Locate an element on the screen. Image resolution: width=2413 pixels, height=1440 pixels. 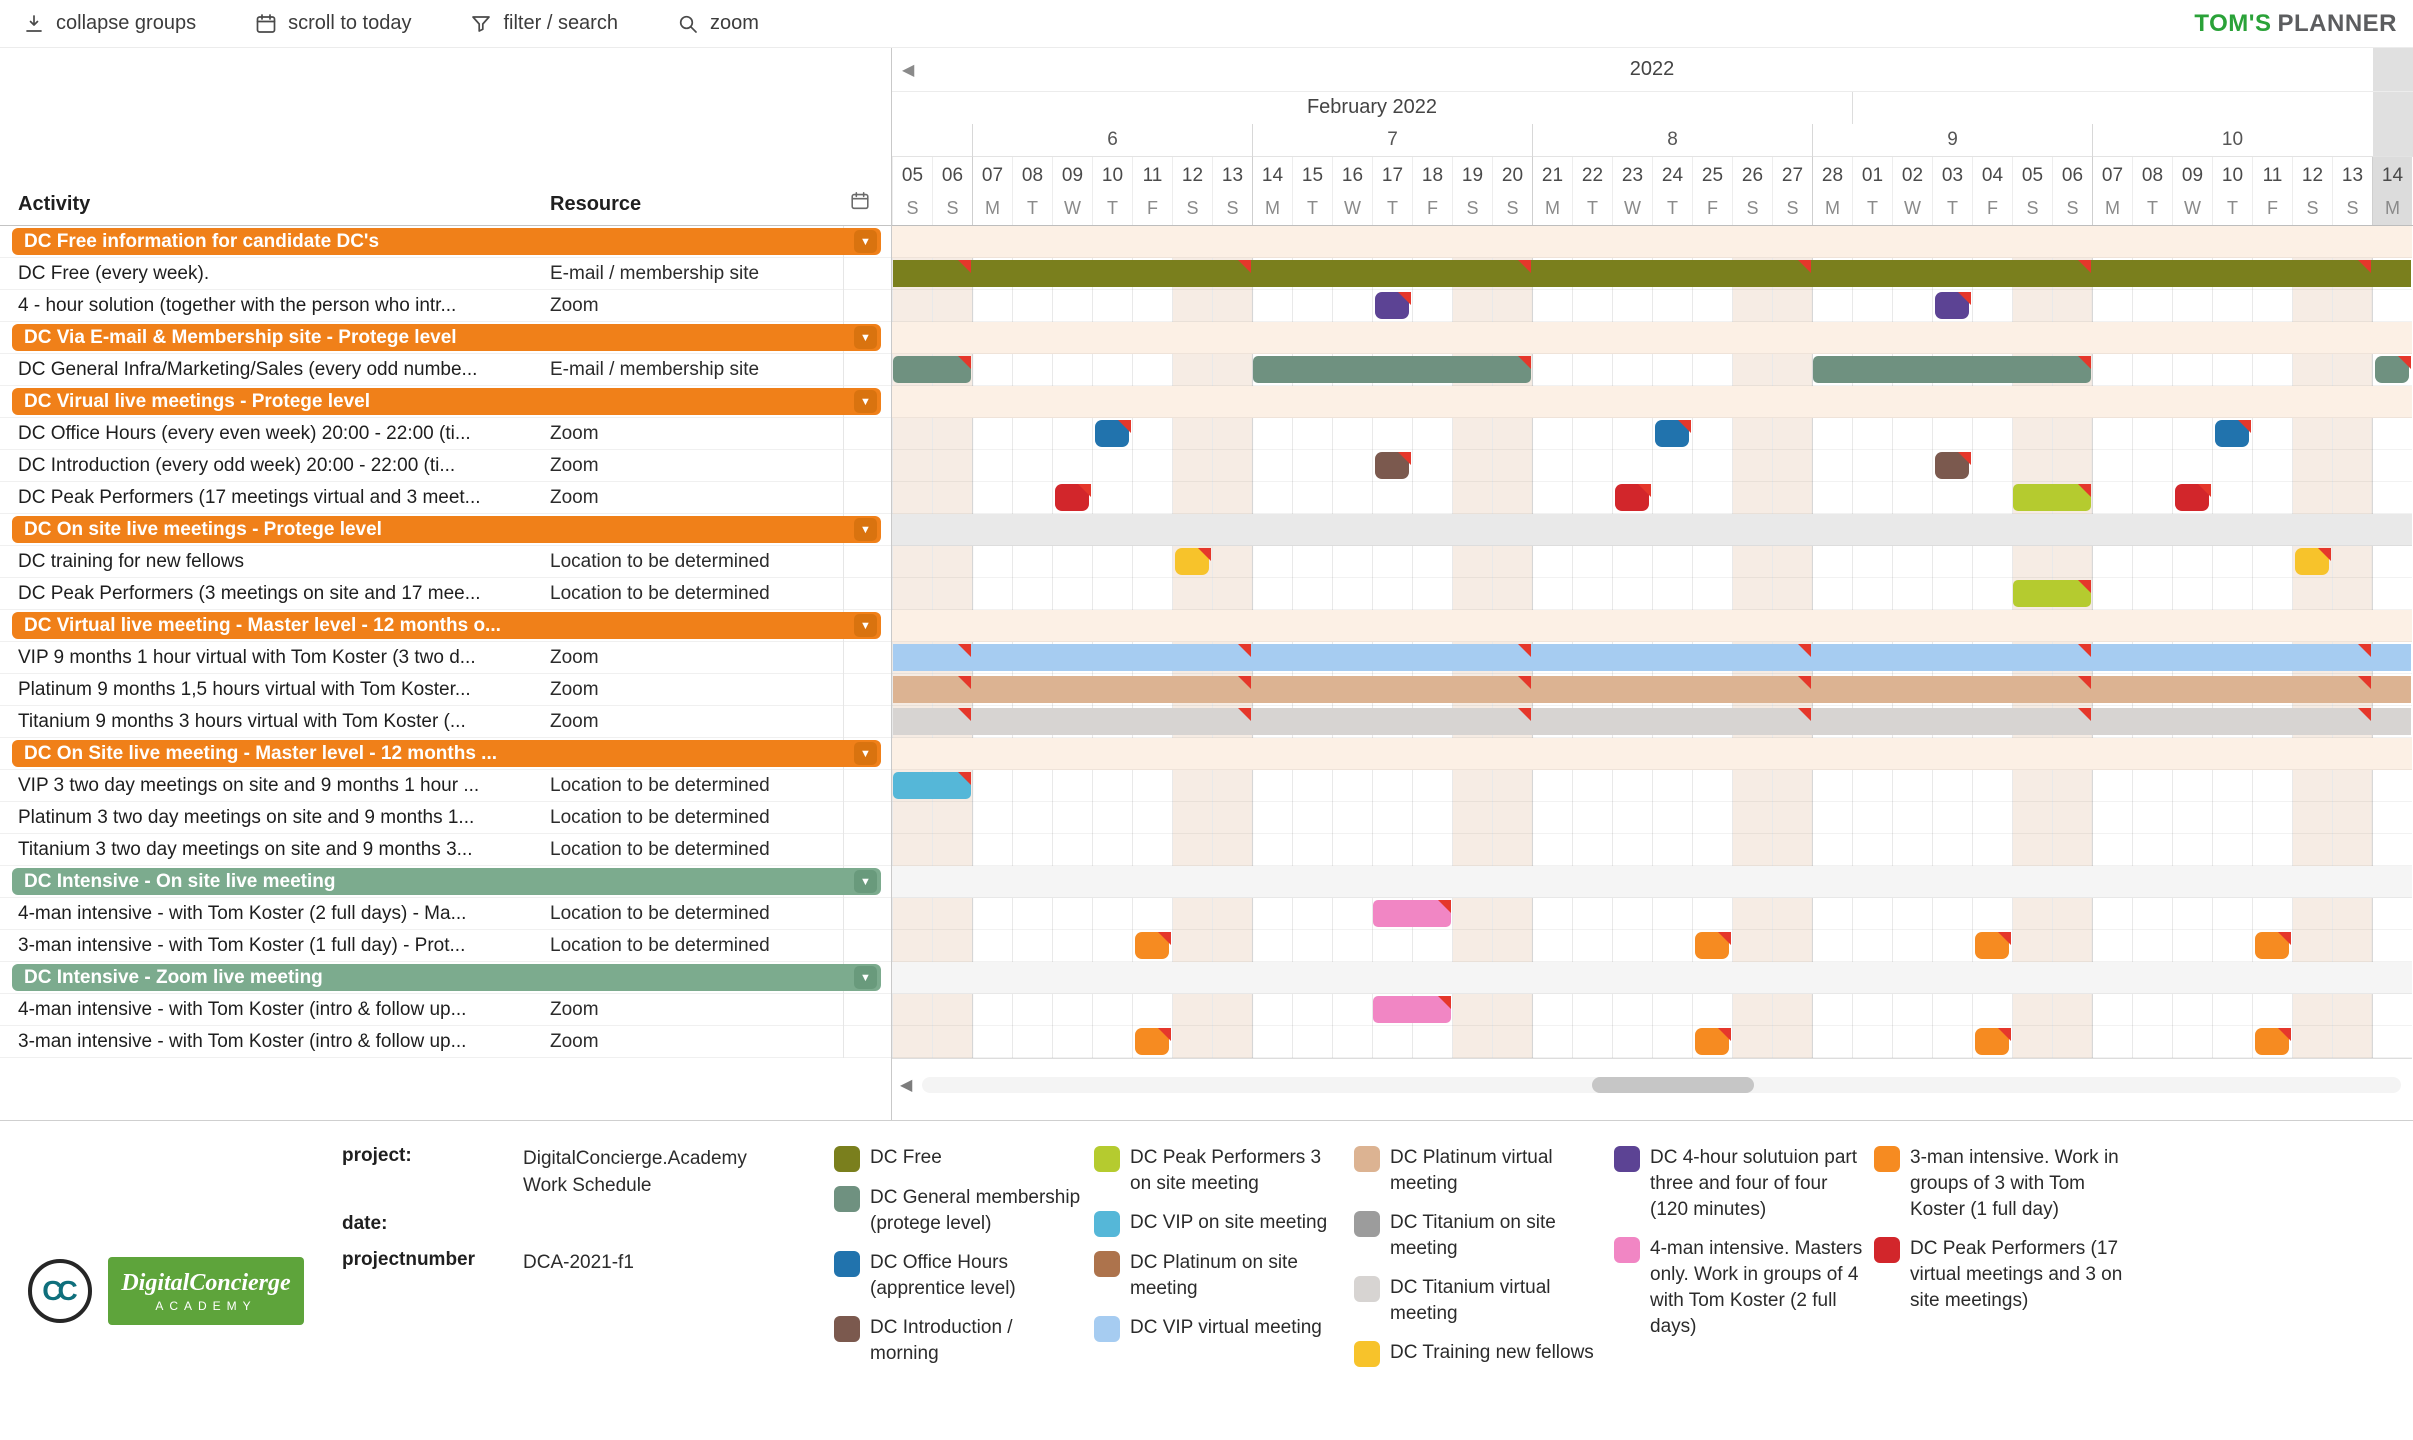
scroll-to-today-button: scroll to today is located at coordinates (332, 24).